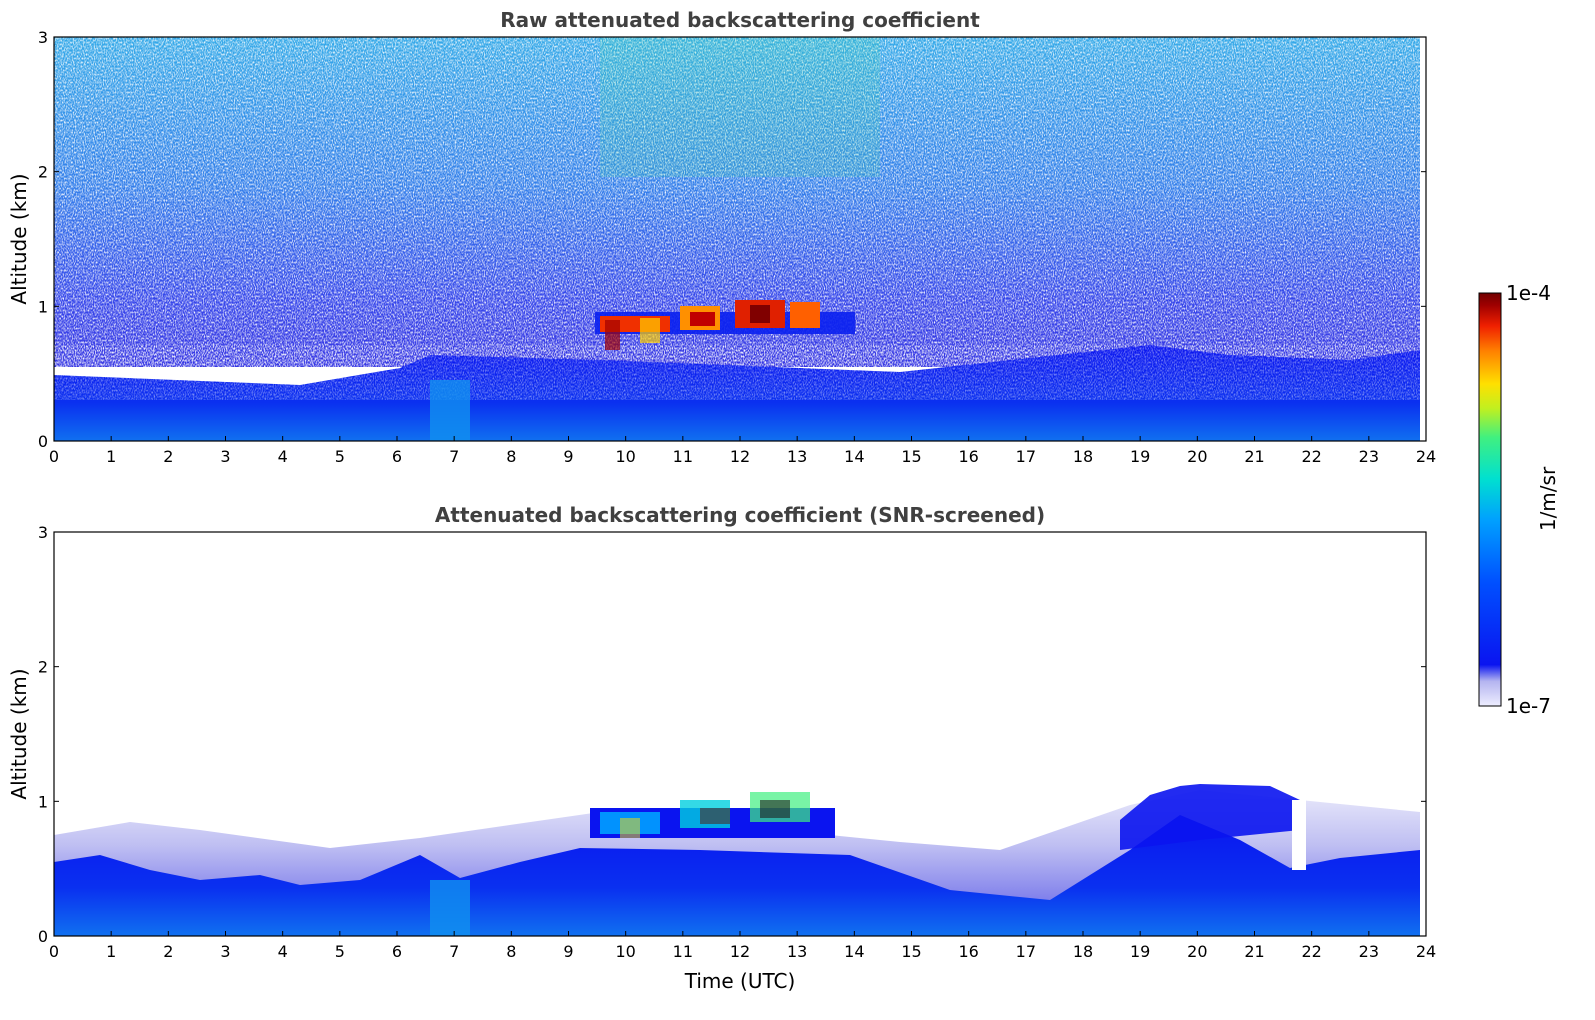 This screenshot has width=1595, height=1020. Describe the element at coordinates (1528, 293) in the screenshot. I see `colorbar-max-label: 1e-4` at that location.